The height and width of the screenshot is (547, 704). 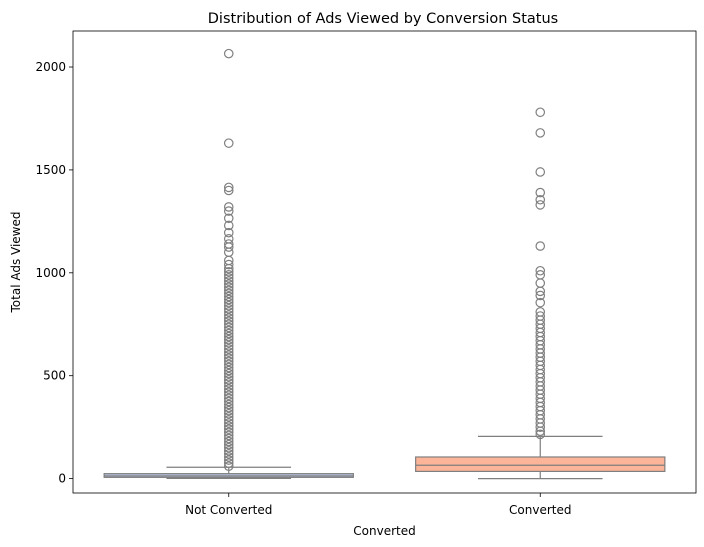 What do you see at coordinates (540, 510) in the screenshot?
I see `x-tick-label: Converted` at bounding box center [540, 510].